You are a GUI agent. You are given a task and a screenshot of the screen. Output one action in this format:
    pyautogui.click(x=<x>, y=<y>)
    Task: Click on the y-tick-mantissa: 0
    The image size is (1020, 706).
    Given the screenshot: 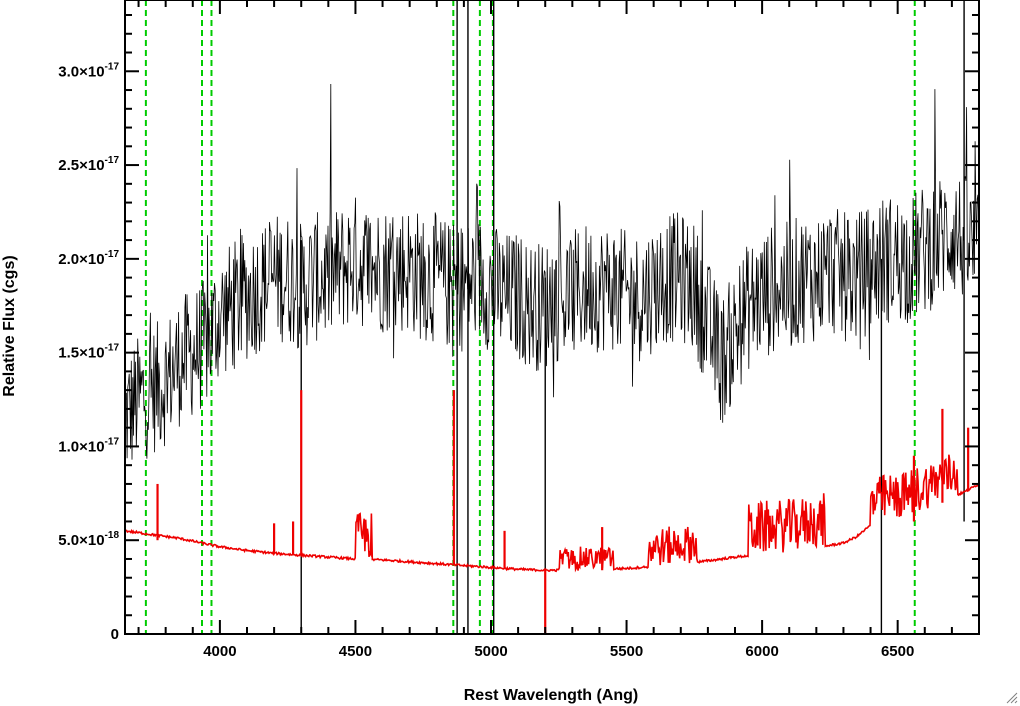 What is the action you would take?
    pyautogui.click(x=115, y=634)
    